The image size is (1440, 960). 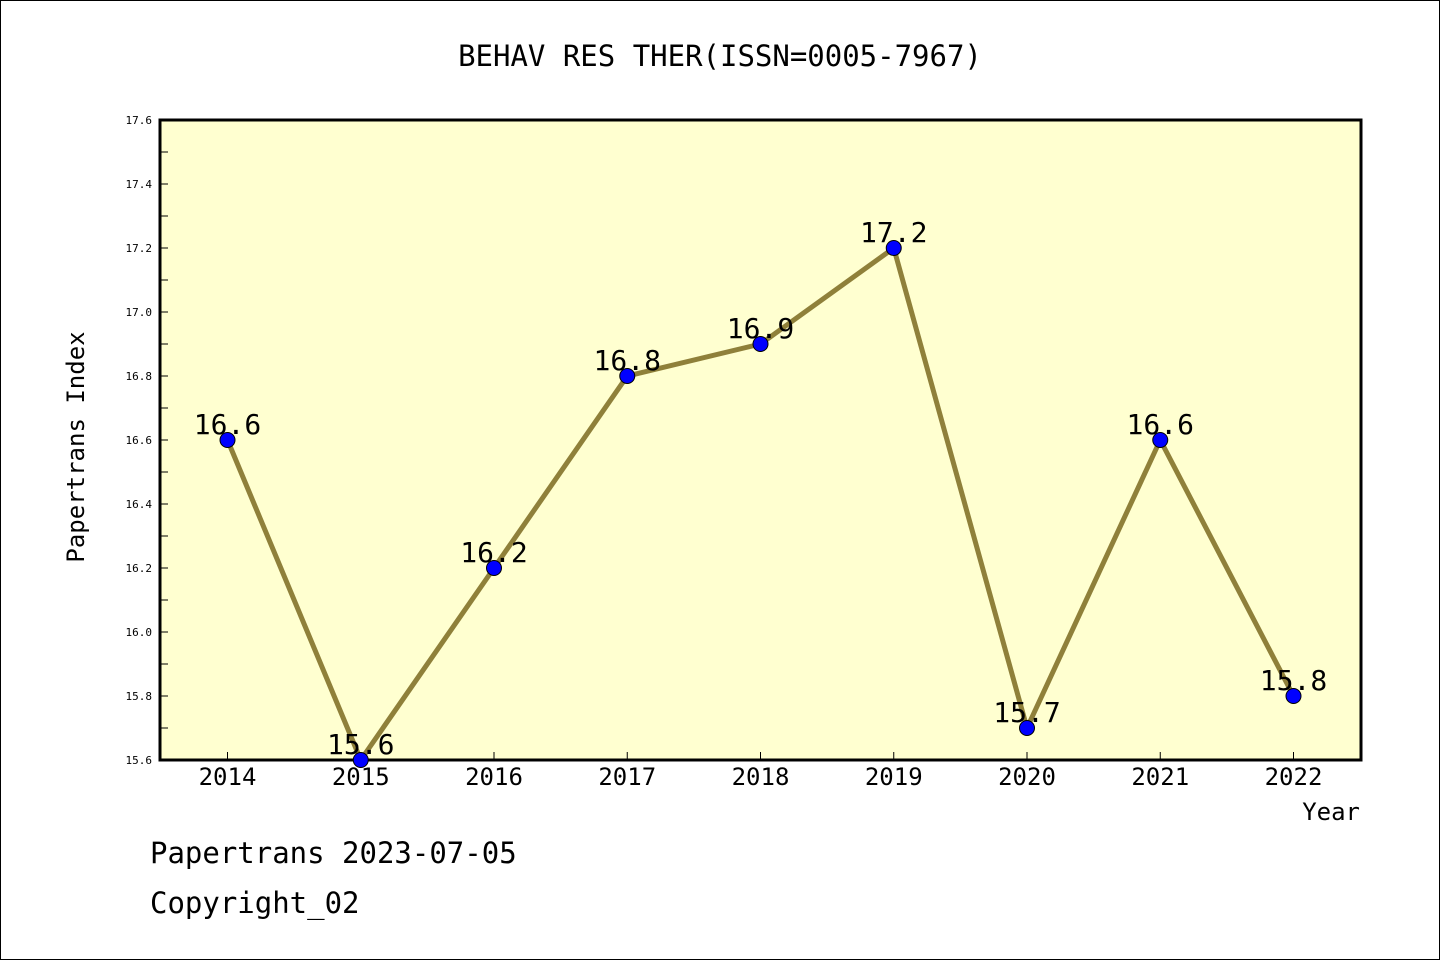 What do you see at coordinates (1331, 812) in the screenshot?
I see `x-axis-label: Year` at bounding box center [1331, 812].